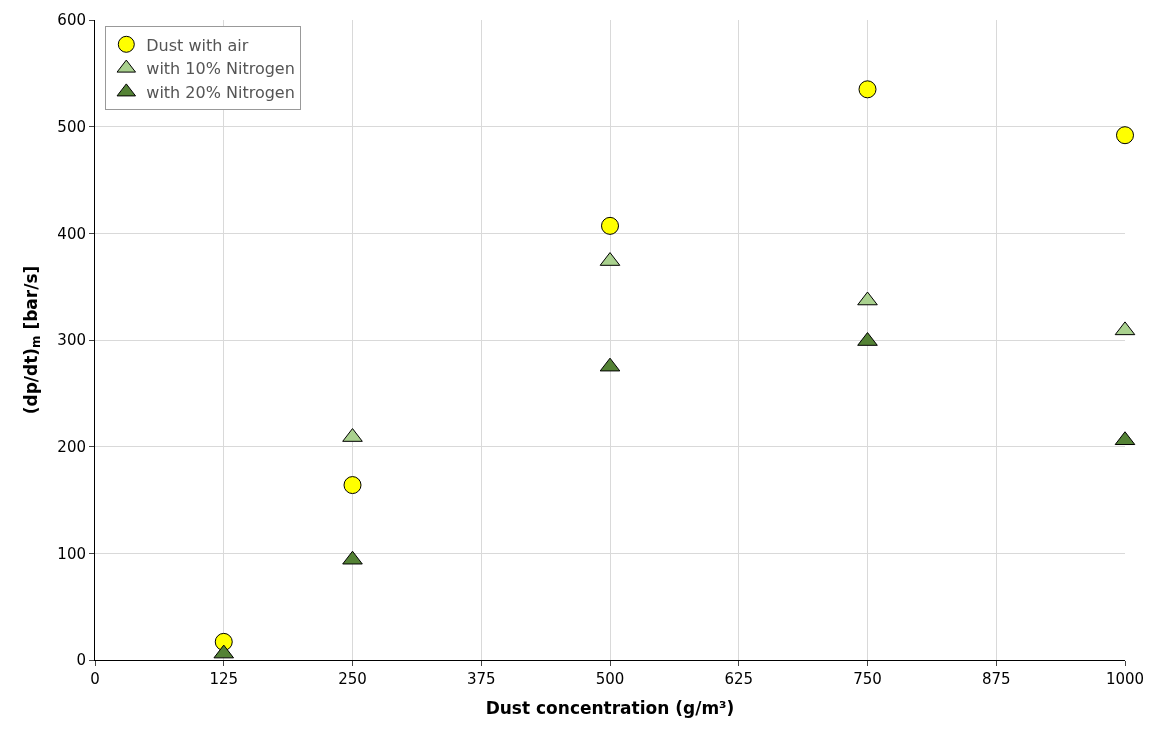 This screenshot has height=745, width=1155. Describe the element at coordinates (867, 679) in the screenshot. I see `x-tick-label: 750` at that location.